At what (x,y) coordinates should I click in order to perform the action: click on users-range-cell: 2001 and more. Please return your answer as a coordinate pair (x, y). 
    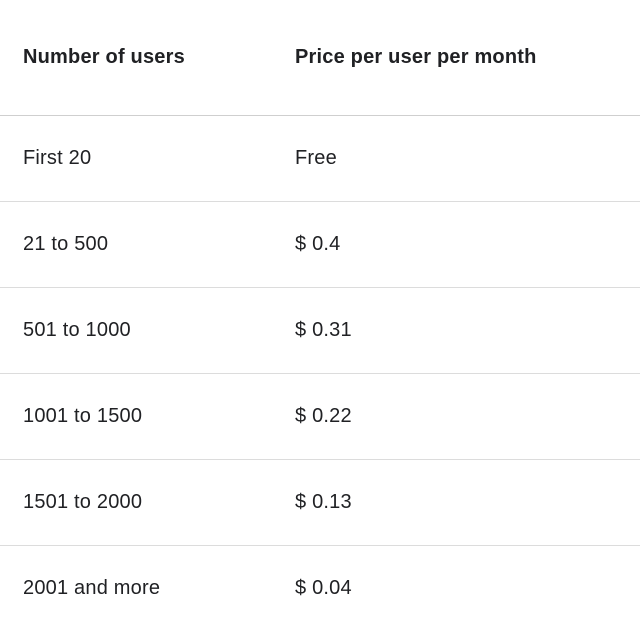
    Looking at the image, I should click on (147, 588).